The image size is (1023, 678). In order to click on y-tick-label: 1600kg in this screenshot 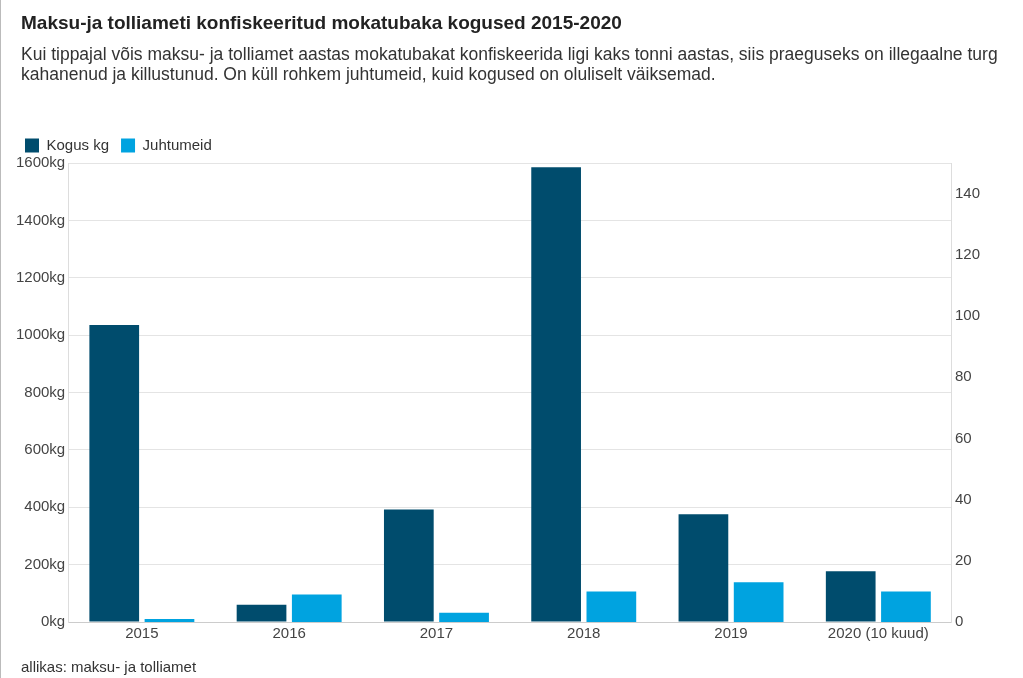, I will do `click(40, 162)`.